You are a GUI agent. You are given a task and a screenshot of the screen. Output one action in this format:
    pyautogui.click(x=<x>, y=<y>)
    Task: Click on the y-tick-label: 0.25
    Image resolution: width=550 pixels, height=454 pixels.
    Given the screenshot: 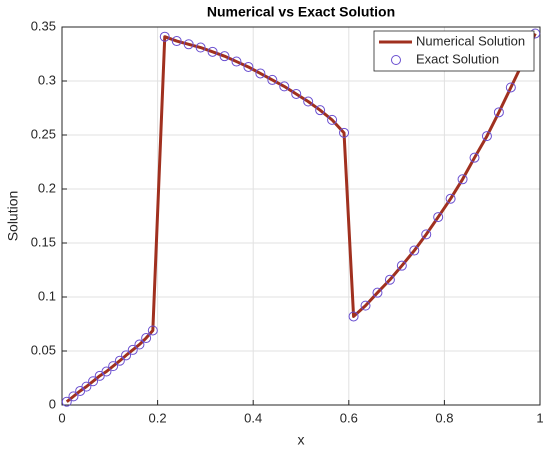 What is the action you would take?
    pyautogui.click(x=43, y=133)
    